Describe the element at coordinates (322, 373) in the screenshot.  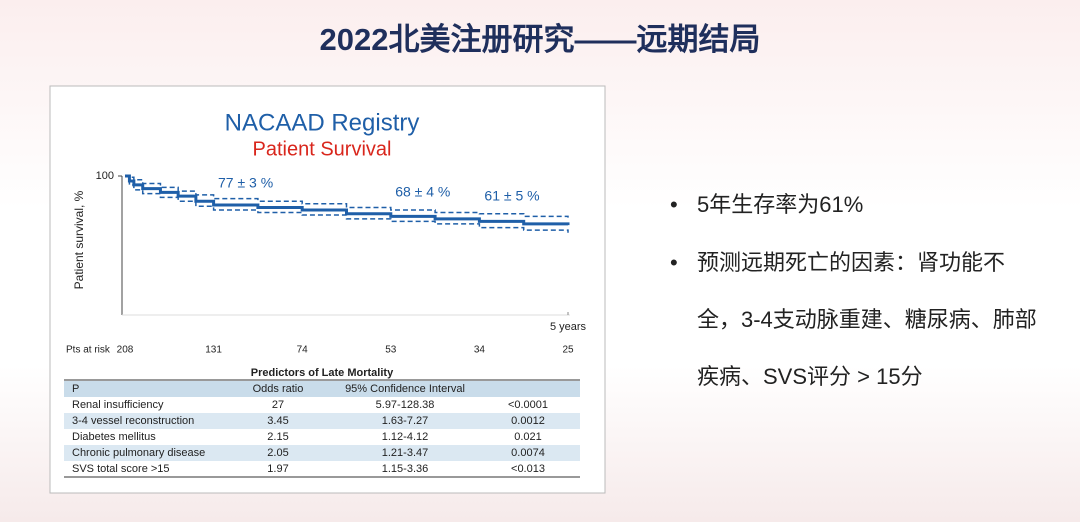
I see `table-title: Predictors of Late Mortality` at that location.